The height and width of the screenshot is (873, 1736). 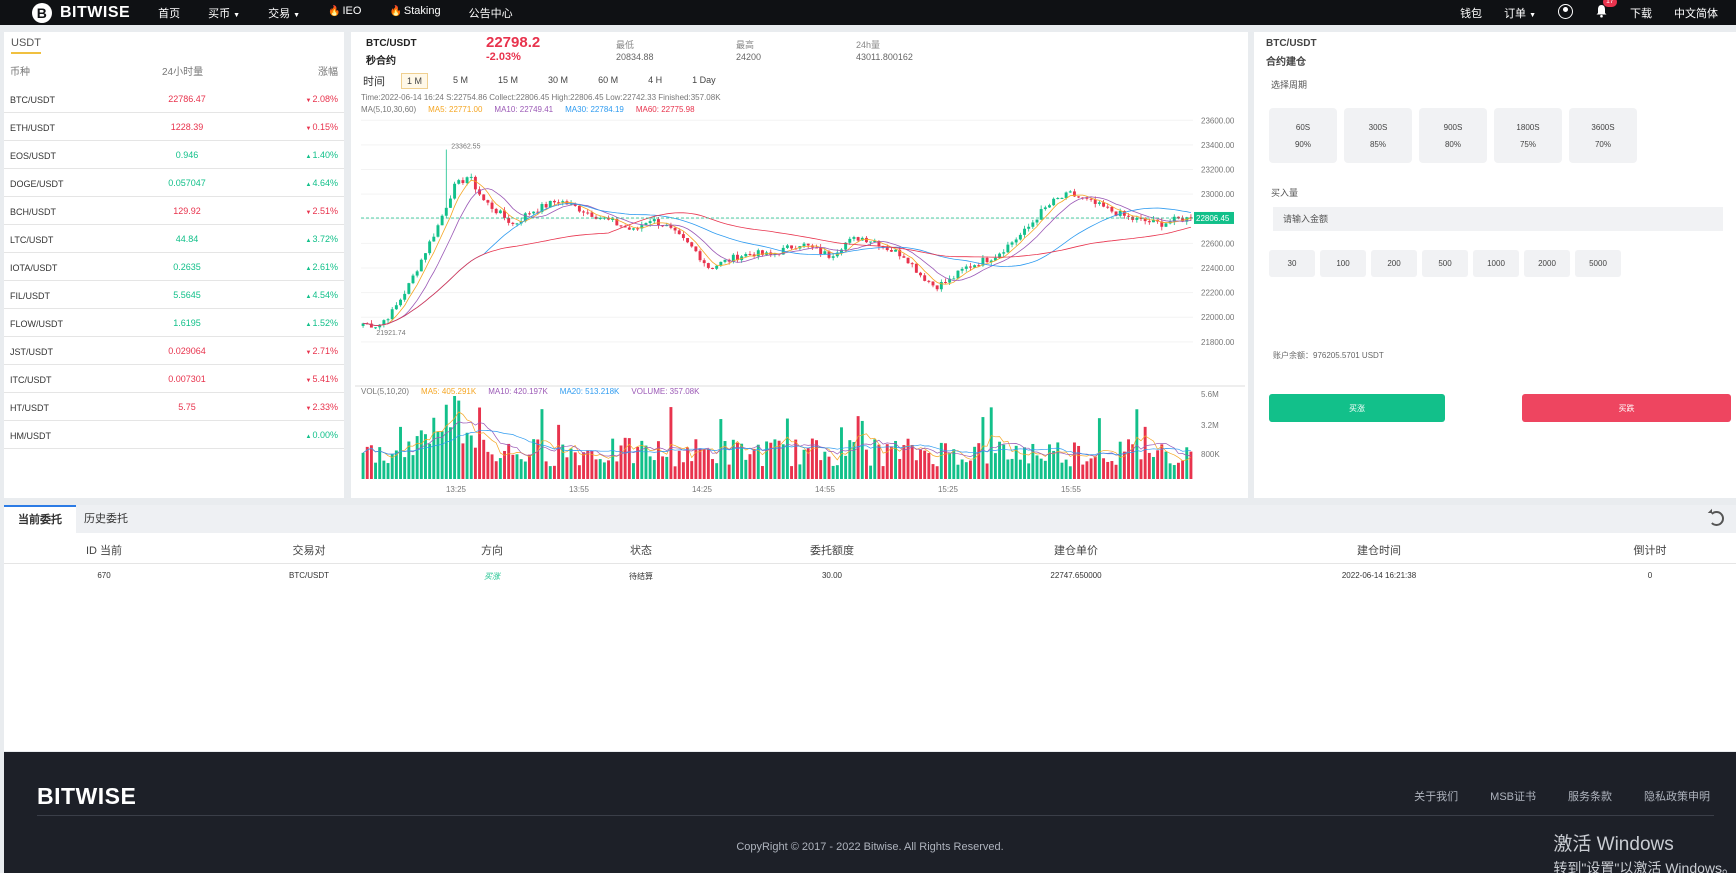 I want to click on period-button: 30 M, so click(x=558, y=80).